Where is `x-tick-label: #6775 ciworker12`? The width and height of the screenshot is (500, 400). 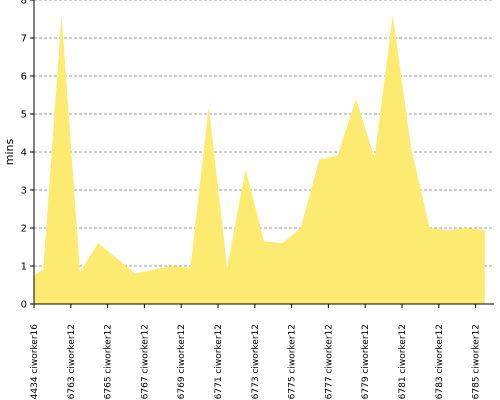
x-tick-label: #6775 ciworker12 is located at coordinates (293, 362).